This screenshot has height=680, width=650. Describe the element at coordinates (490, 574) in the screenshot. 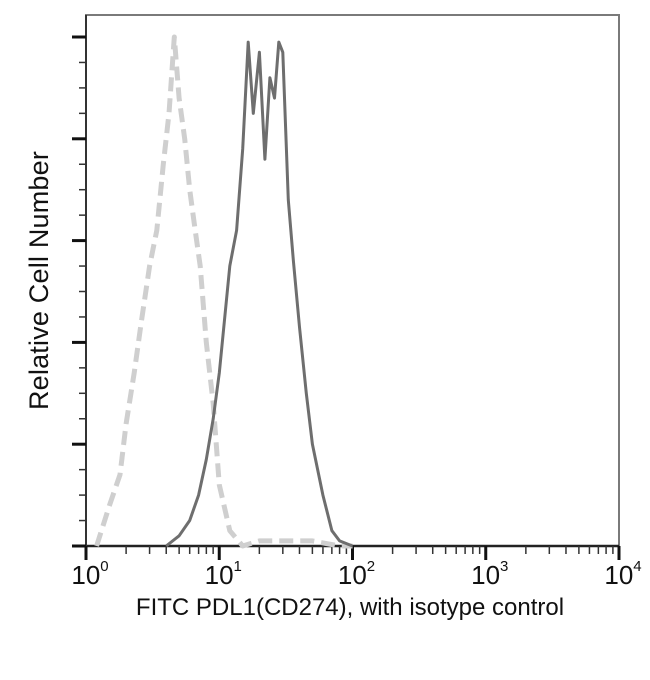

I see `x-tick-label: 10³` at that location.